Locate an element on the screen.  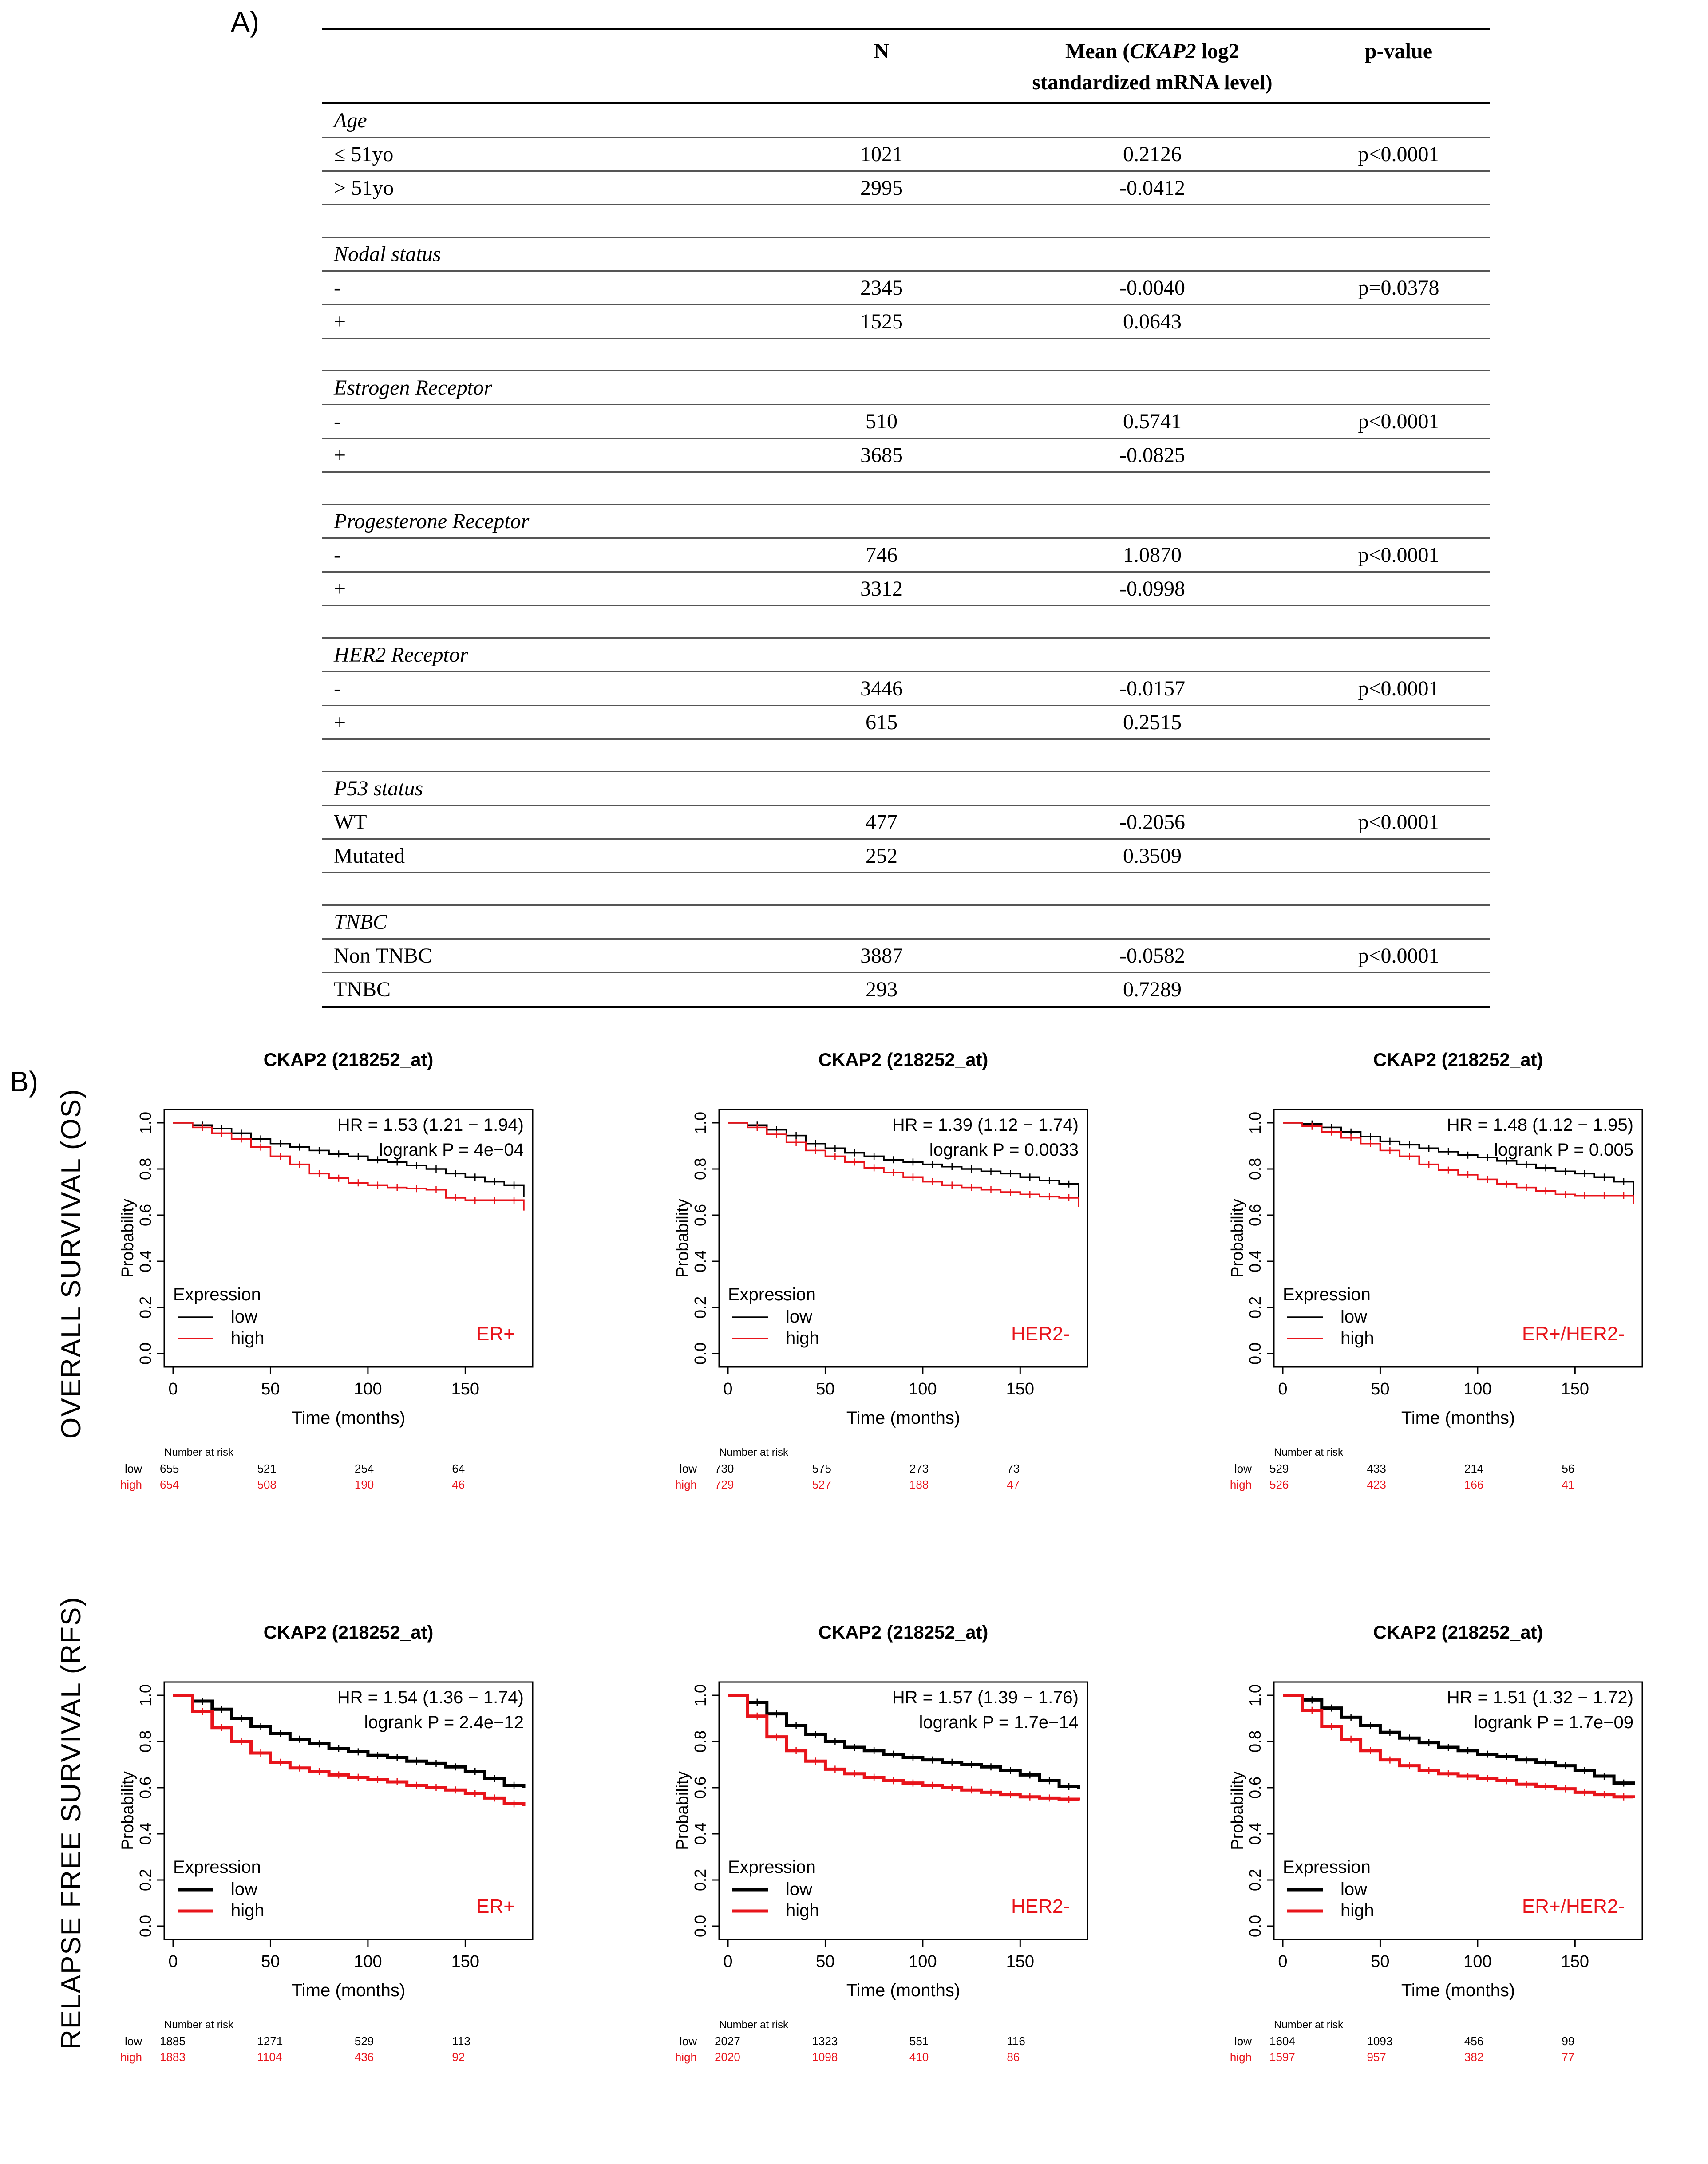
risk-value: 77 is located at coordinates (1568, 2057).